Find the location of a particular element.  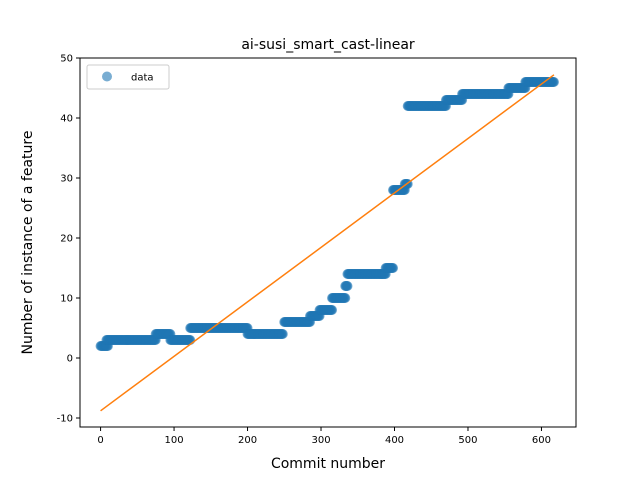

y-tick-label: 50 is located at coordinates (66, 59).